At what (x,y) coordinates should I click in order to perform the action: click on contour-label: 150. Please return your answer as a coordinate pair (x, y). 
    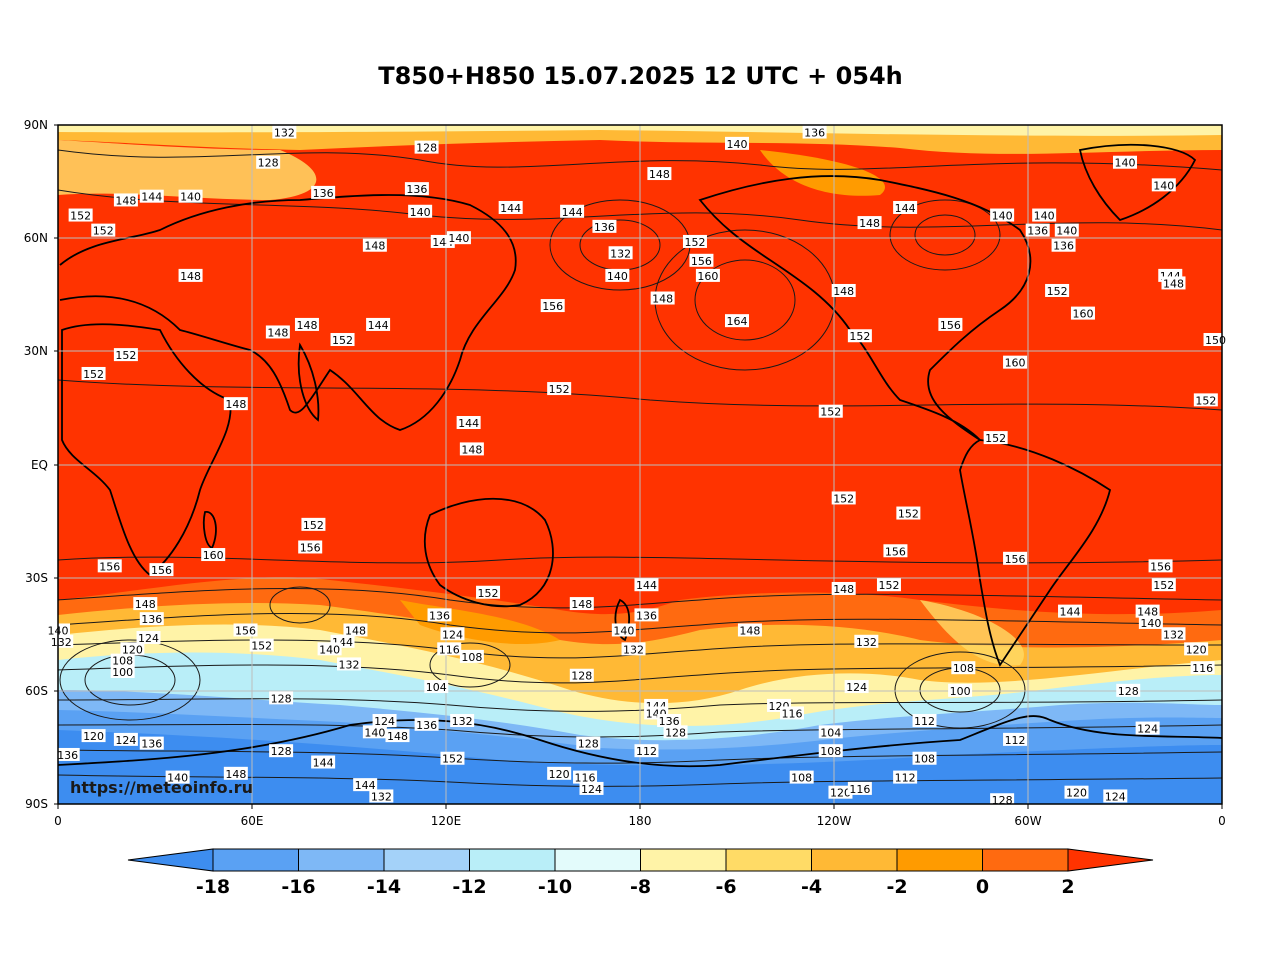
    Looking at the image, I should click on (1215, 340).